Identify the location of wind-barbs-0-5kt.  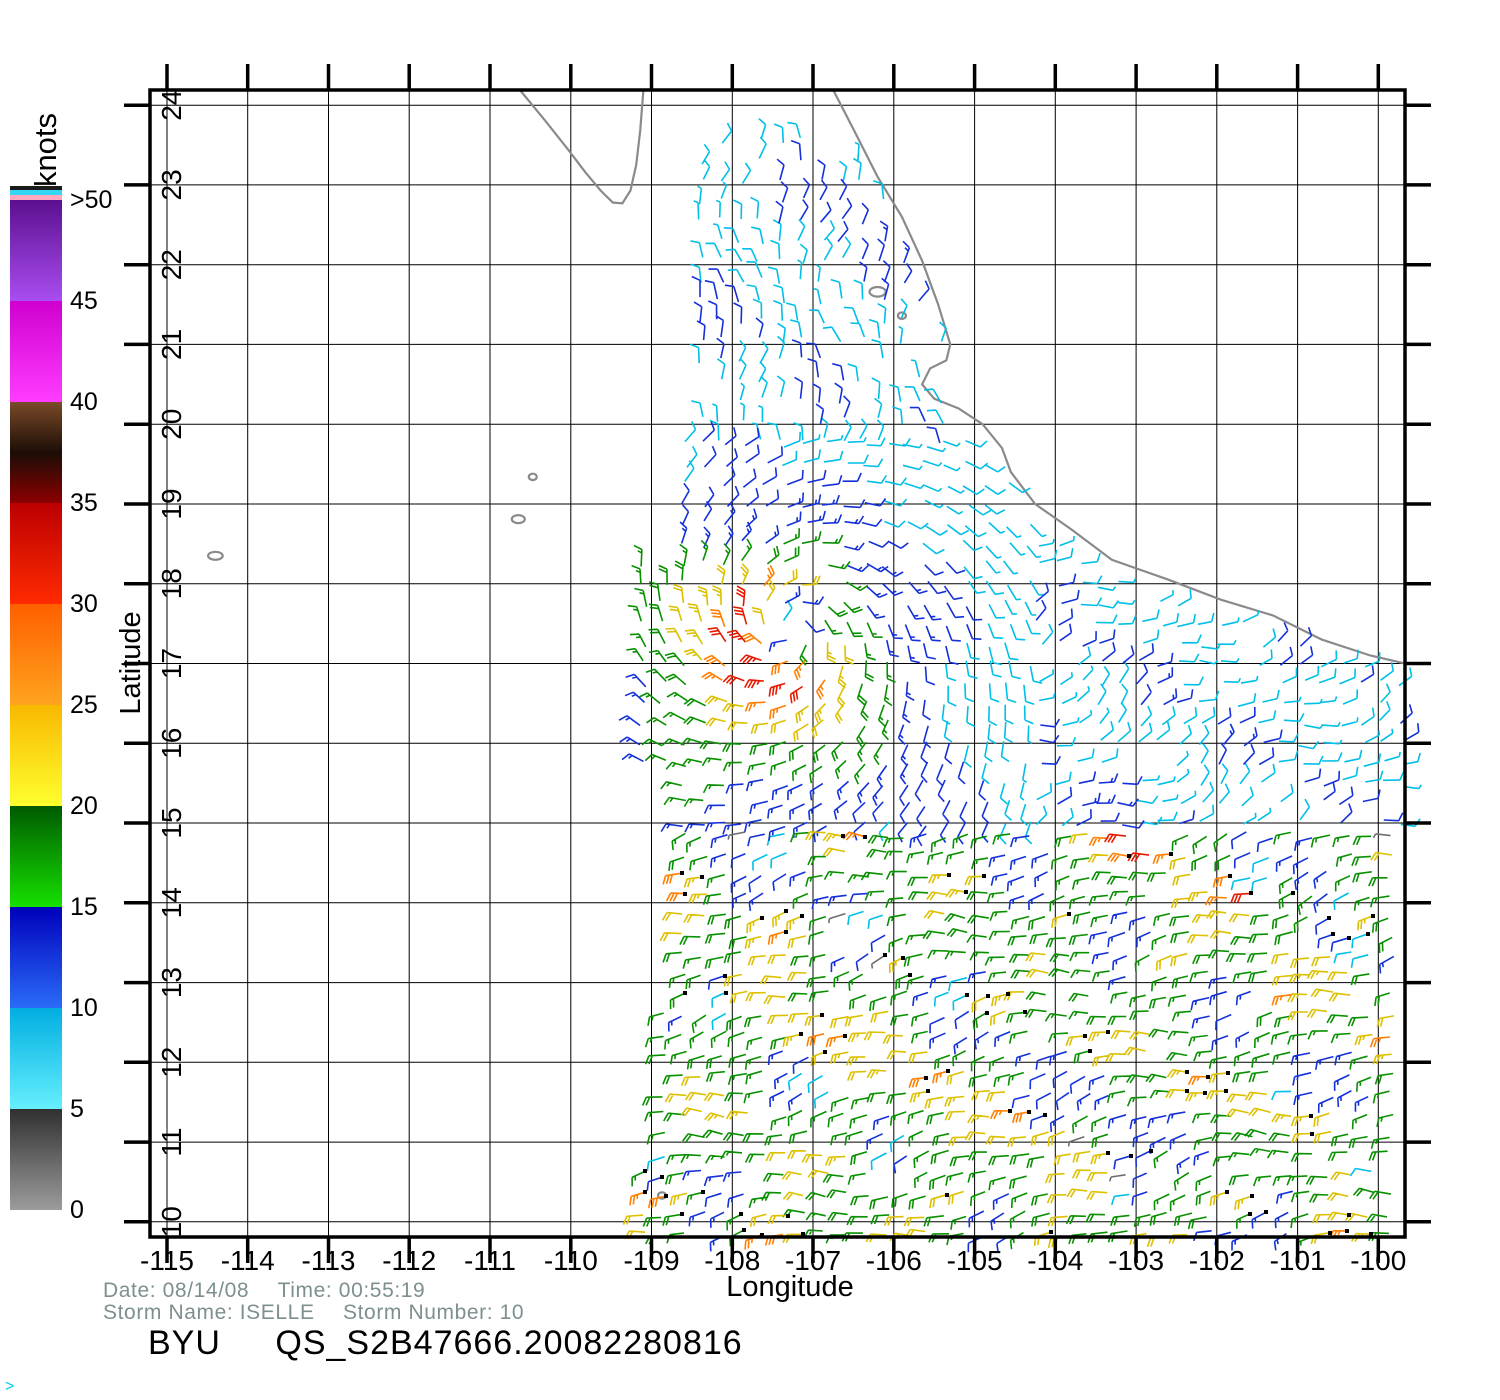
(1059, 1006).